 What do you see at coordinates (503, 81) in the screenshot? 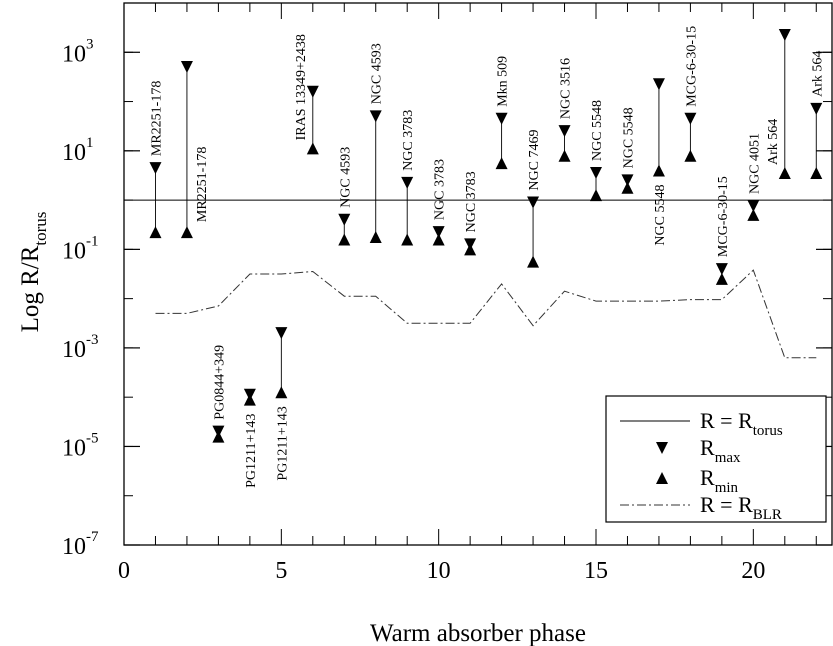
I see `point-label: Mkn 509` at bounding box center [503, 81].